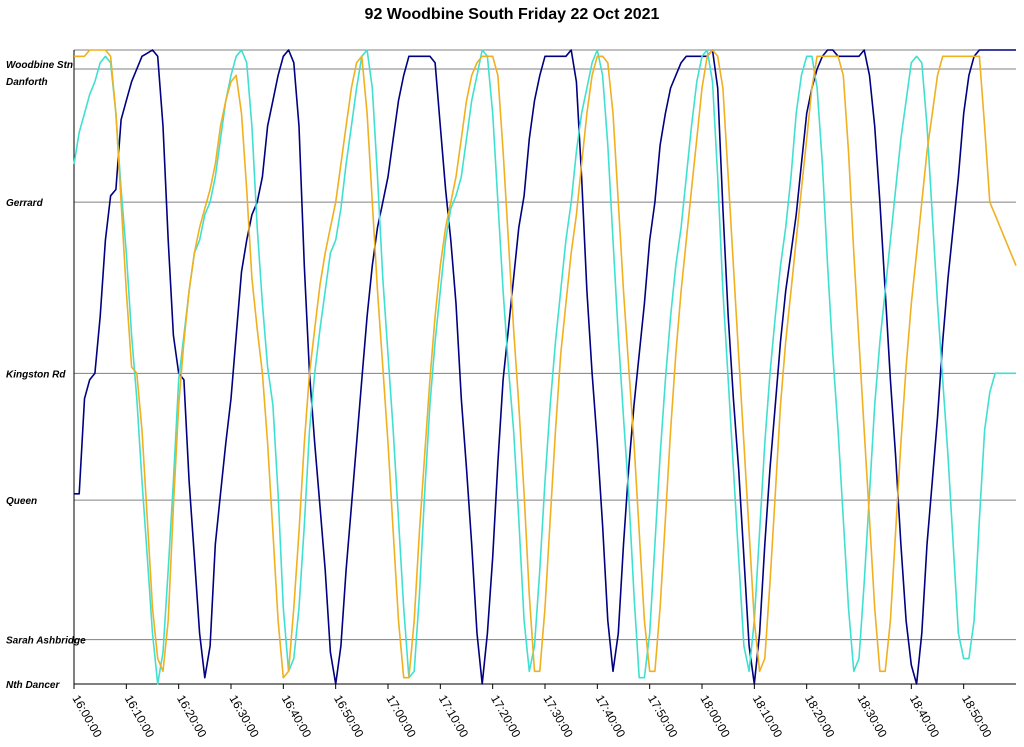 This screenshot has width=1024, height=747. What do you see at coordinates (192, 717) in the screenshot?
I see `x-tick-label: 16:20:00` at bounding box center [192, 717].